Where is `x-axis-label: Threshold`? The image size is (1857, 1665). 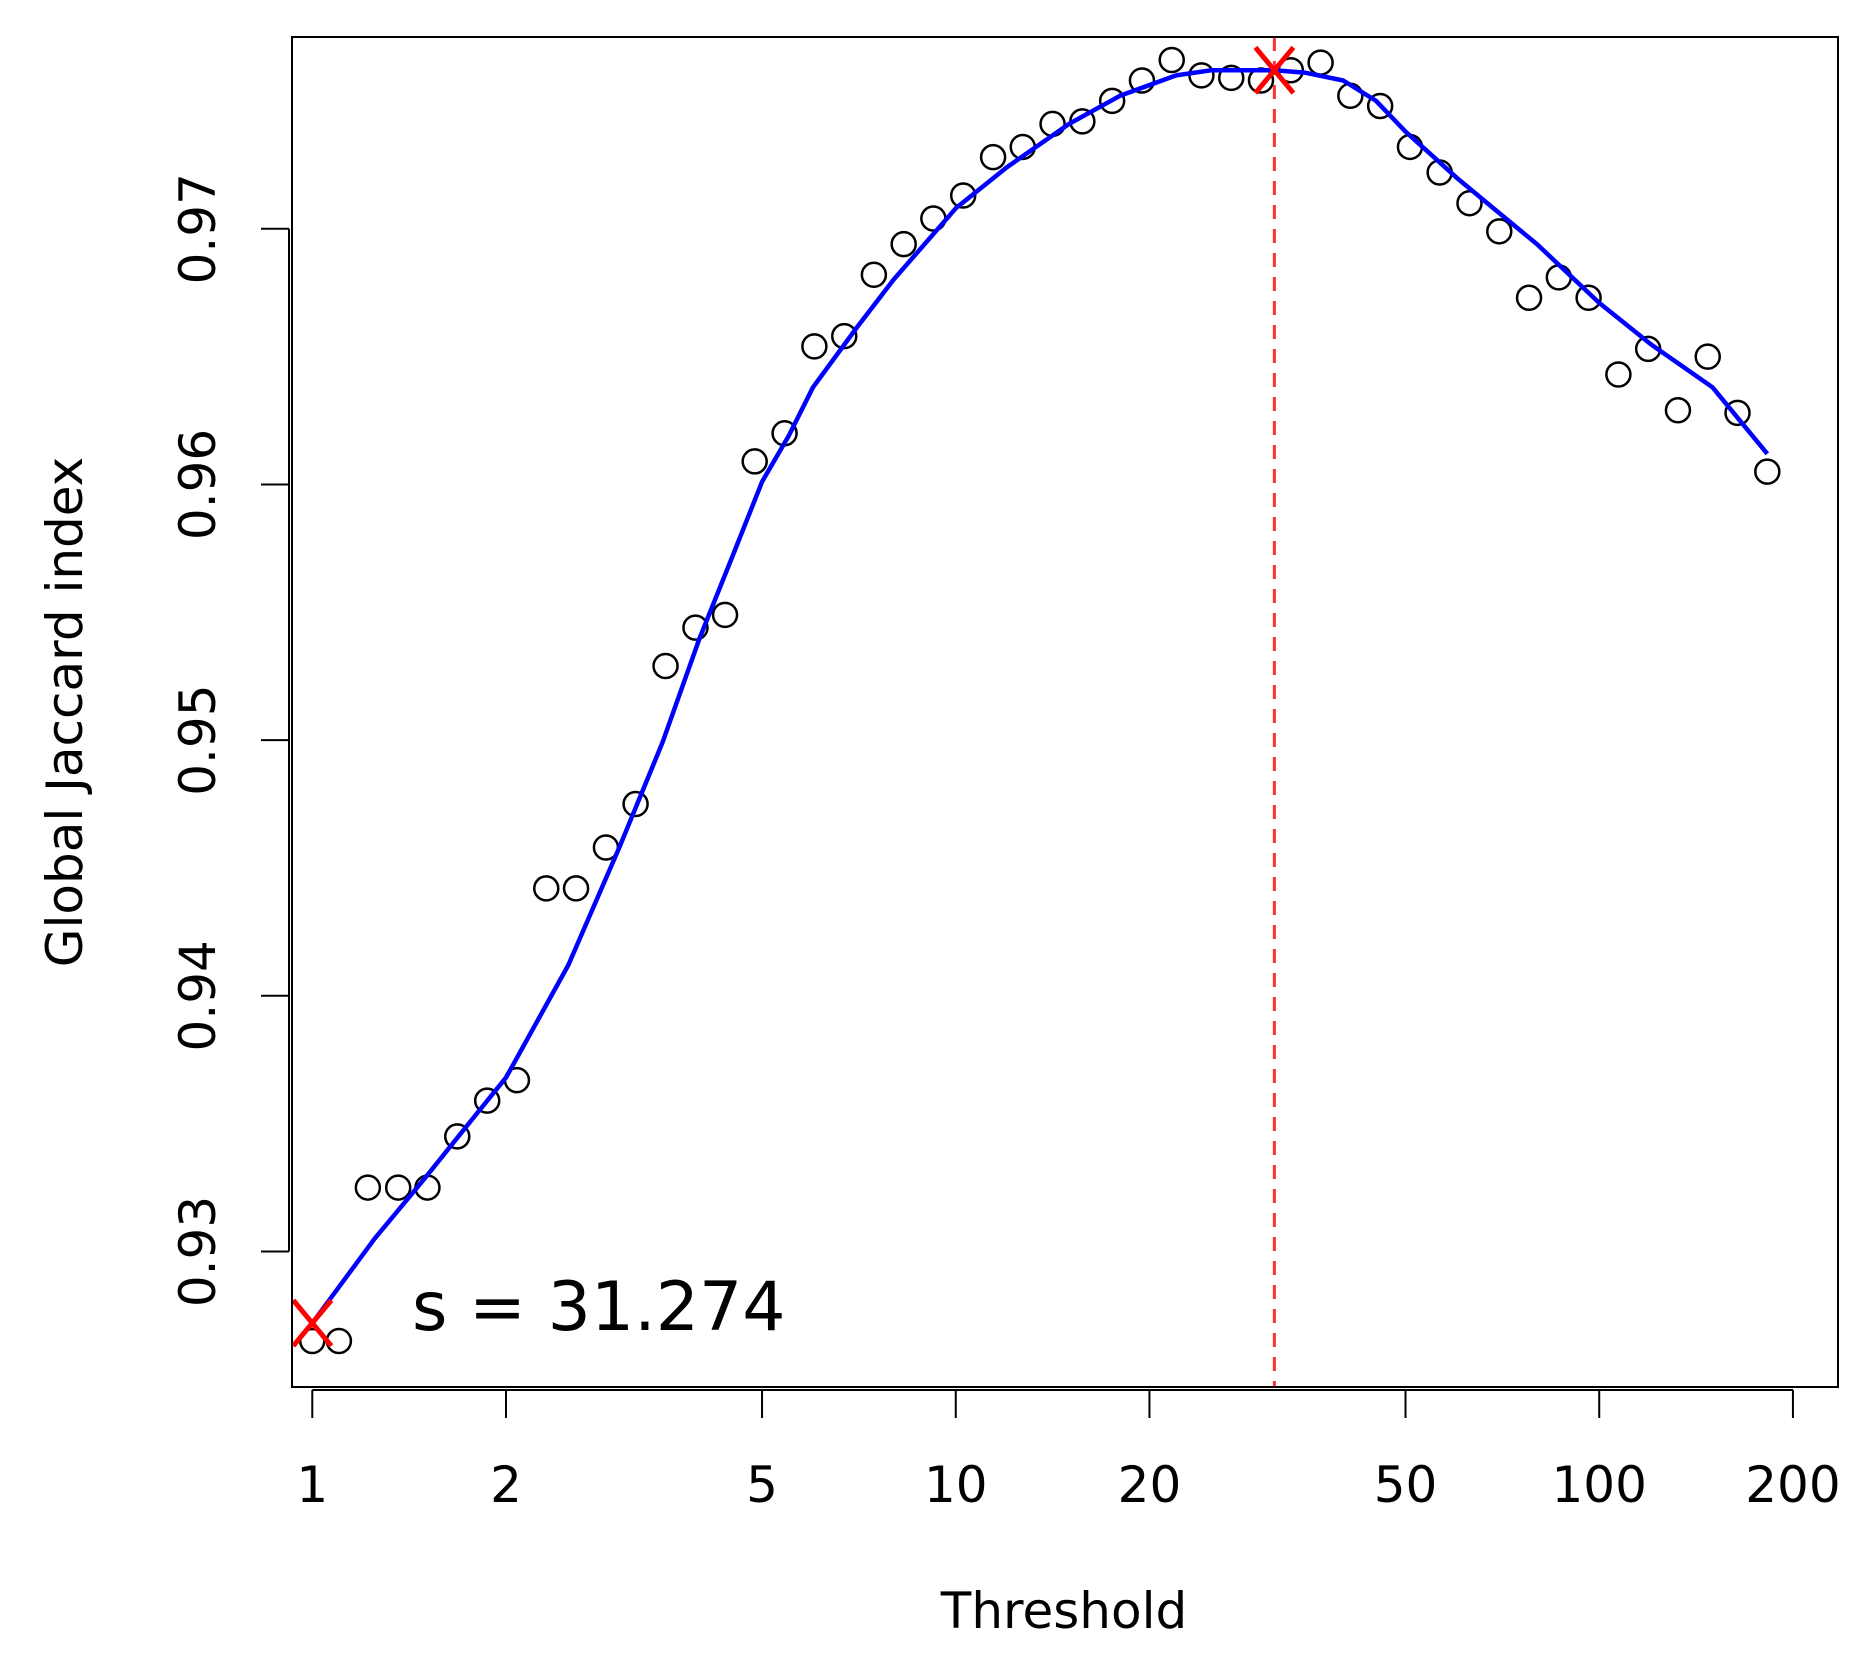
x-axis-label: Threshold is located at coordinates (1063, 1611).